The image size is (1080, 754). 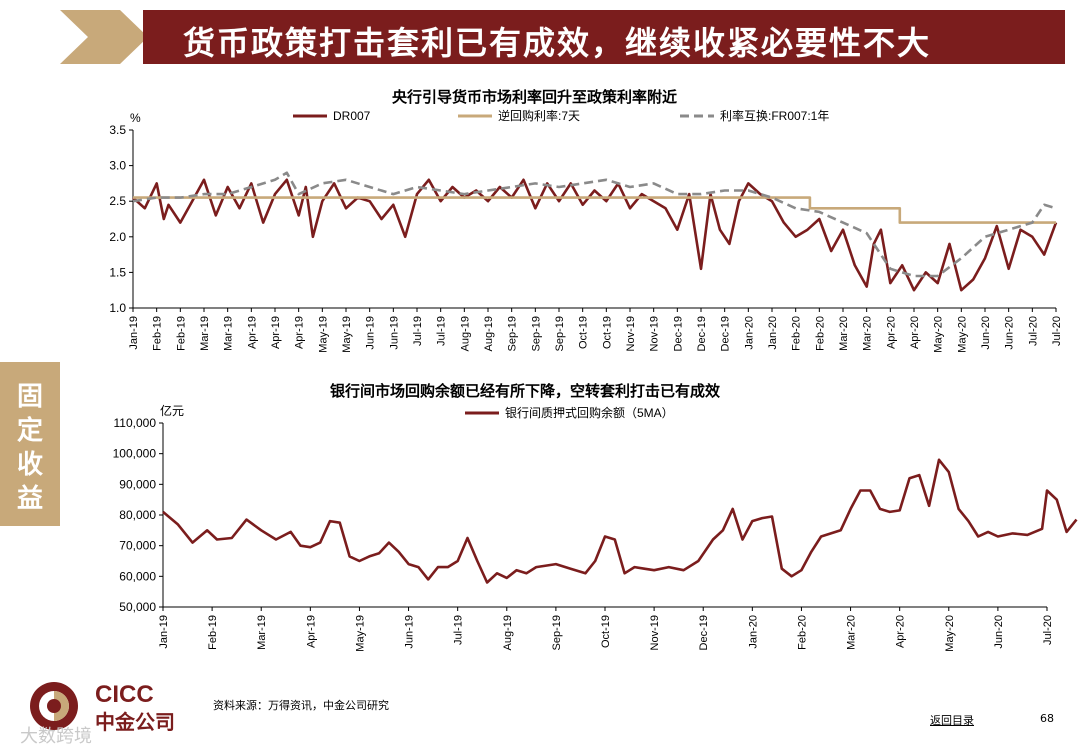 What do you see at coordinates (655, 632) in the screenshot?
I see `chart2-x-tick-label: Nov-19` at bounding box center [655, 632].